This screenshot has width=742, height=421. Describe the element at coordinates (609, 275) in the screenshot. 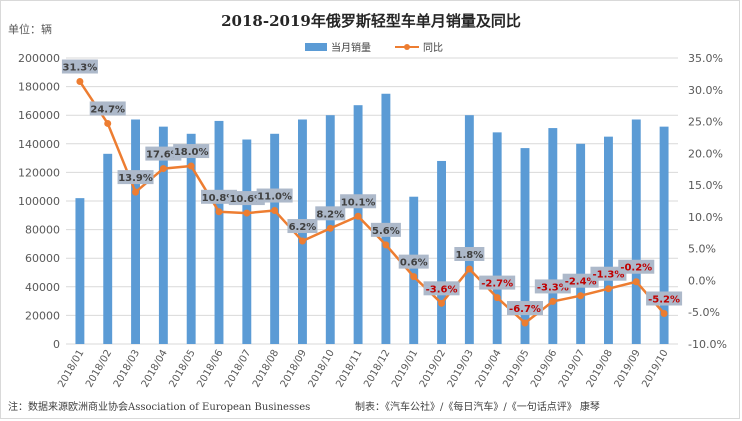

I see `data-label: -1.3%` at that location.